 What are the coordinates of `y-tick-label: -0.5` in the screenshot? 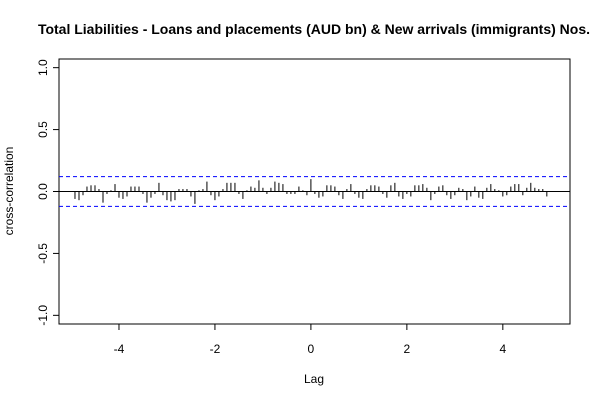 It's located at (43, 253).